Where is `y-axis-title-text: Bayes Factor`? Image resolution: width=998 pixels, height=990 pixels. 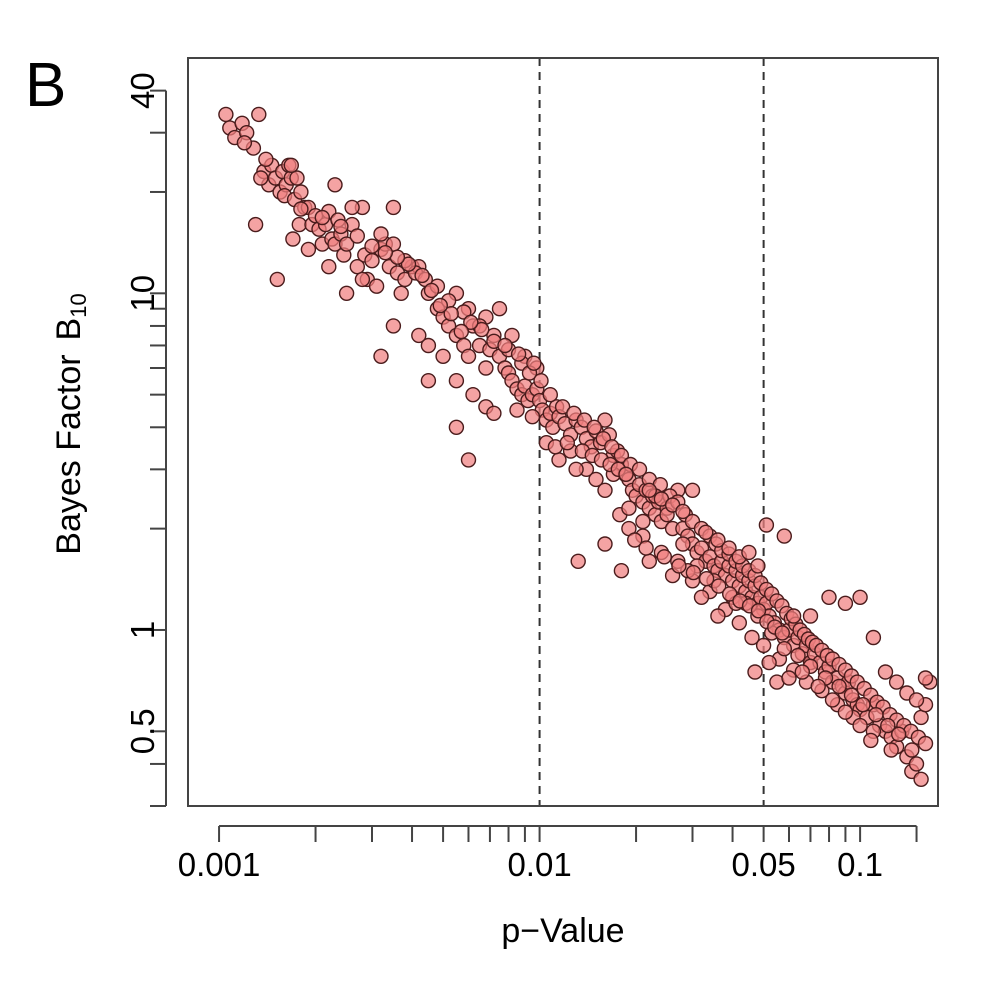 y-axis-title-text: Bayes Factor is located at coordinates (69, 454).